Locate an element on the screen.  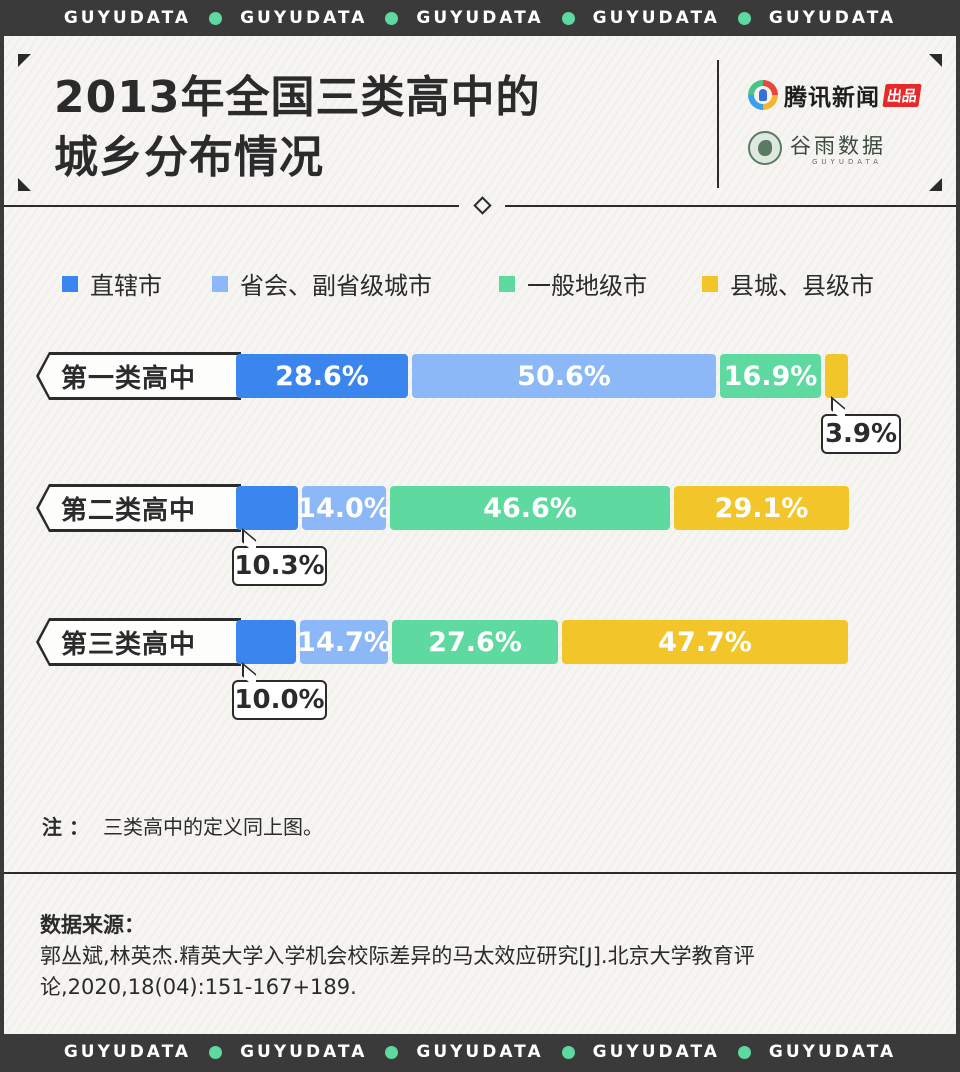
data-label-callout: 10.3% is located at coordinates (279, 566).